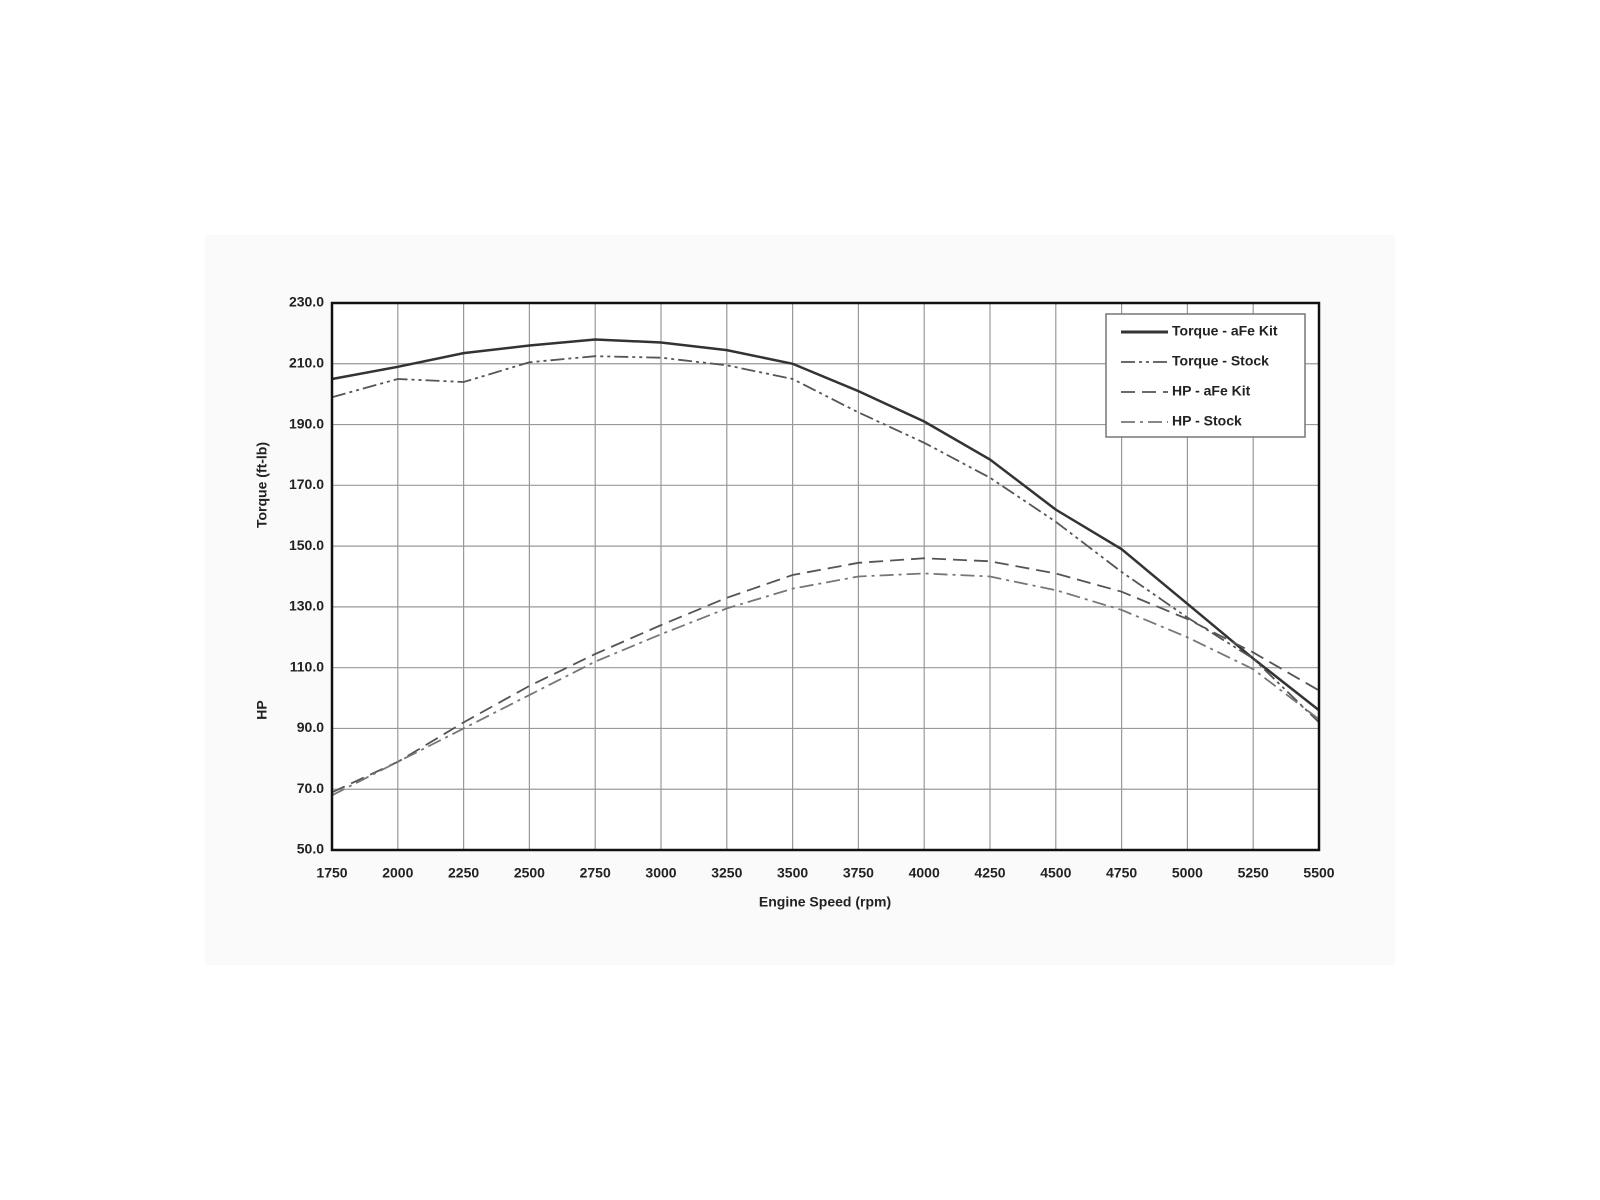 Image resolution: width=1600 pixels, height=1200 pixels. I want to click on y-tick-label: 130.0, so click(306, 606).